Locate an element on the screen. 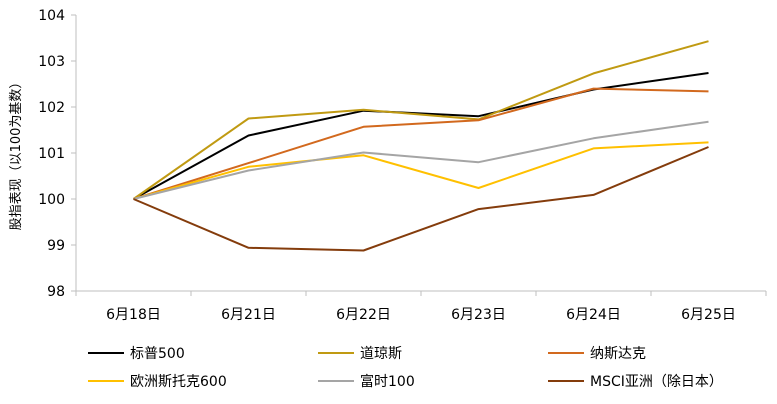 Image resolution: width=777 pixels, height=404 pixels. y-tick-label: 101 is located at coordinates (51, 154).